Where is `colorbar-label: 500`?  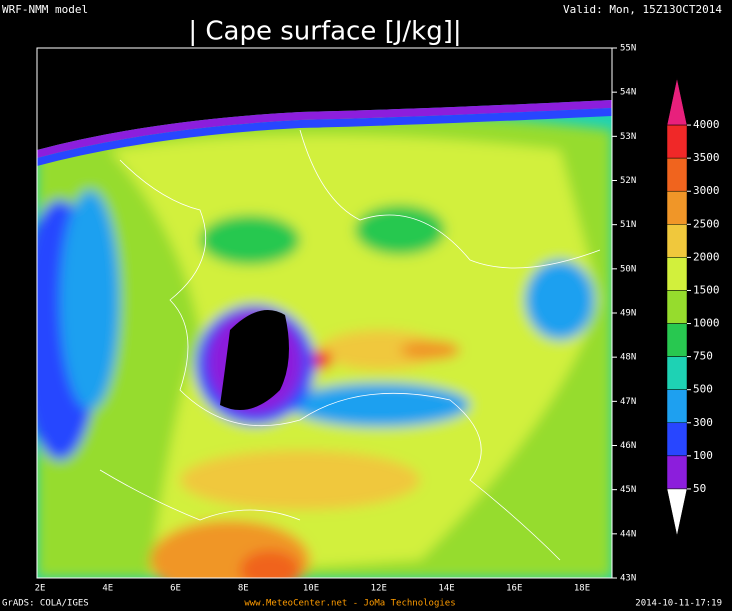
colorbar-label: 500 is located at coordinates (703, 389).